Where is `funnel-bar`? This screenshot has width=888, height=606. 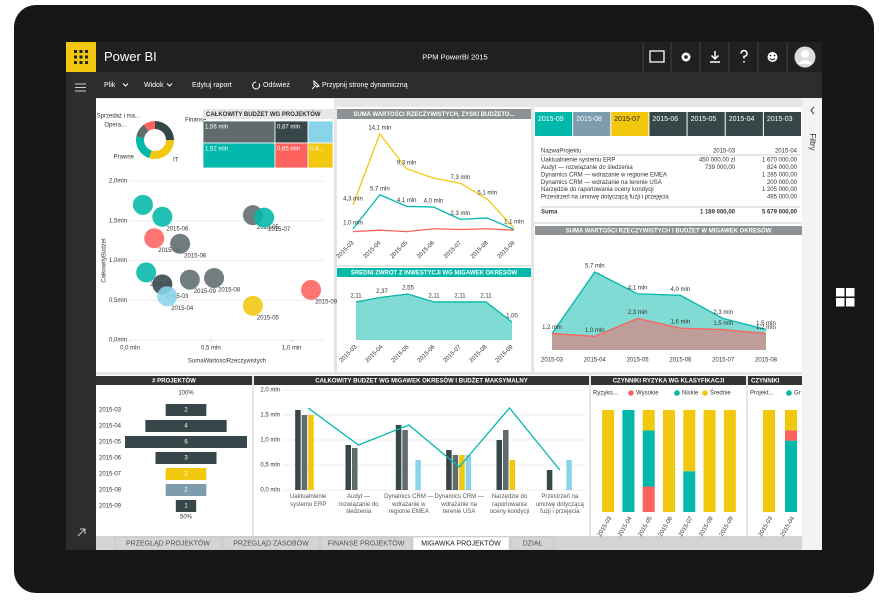 funnel-bar is located at coordinates (186, 442).